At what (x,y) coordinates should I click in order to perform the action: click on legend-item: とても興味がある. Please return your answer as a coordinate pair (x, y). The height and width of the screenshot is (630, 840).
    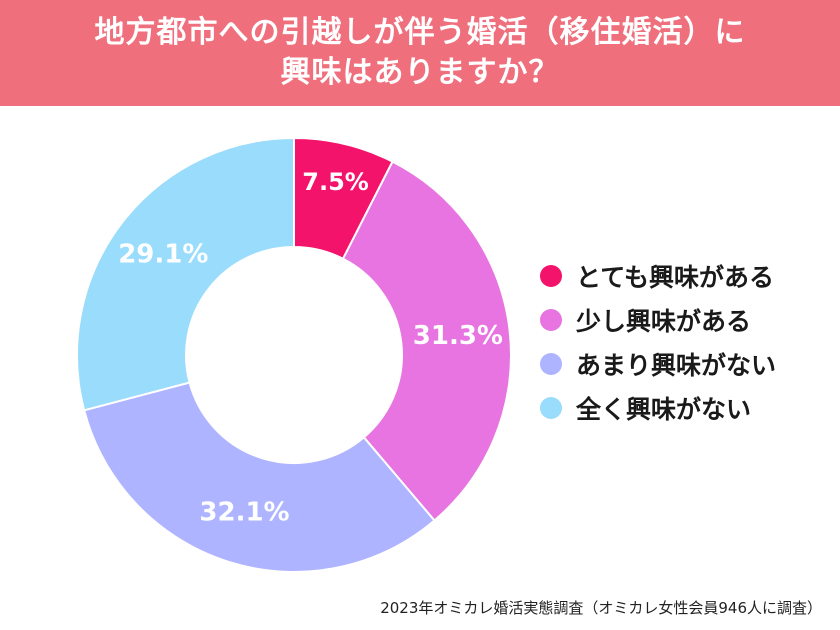
    Looking at the image, I should click on (658, 276).